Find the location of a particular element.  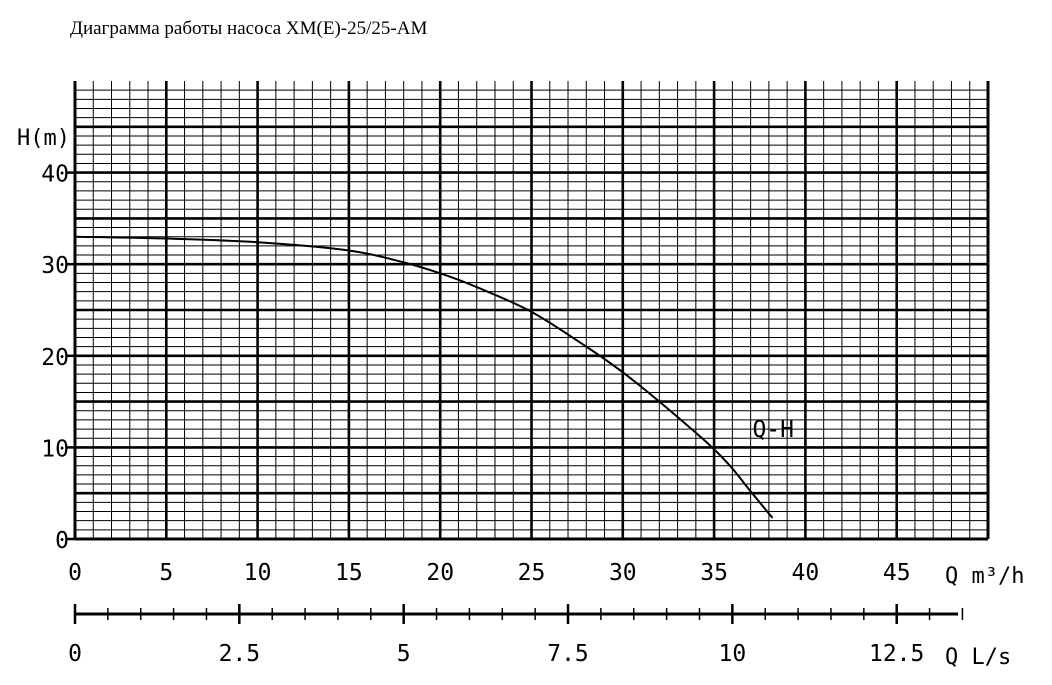

y-tick-label: 10 is located at coordinates (55, 449).